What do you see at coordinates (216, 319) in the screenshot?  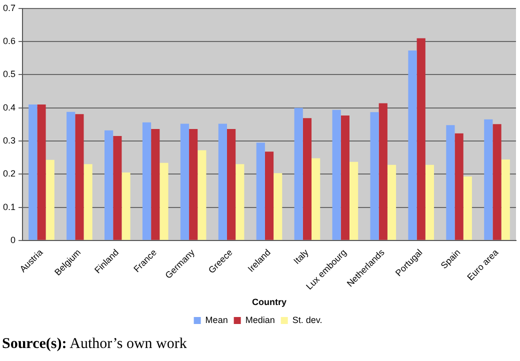 I see `legend-label: Mean` at bounding box center [216, 319].